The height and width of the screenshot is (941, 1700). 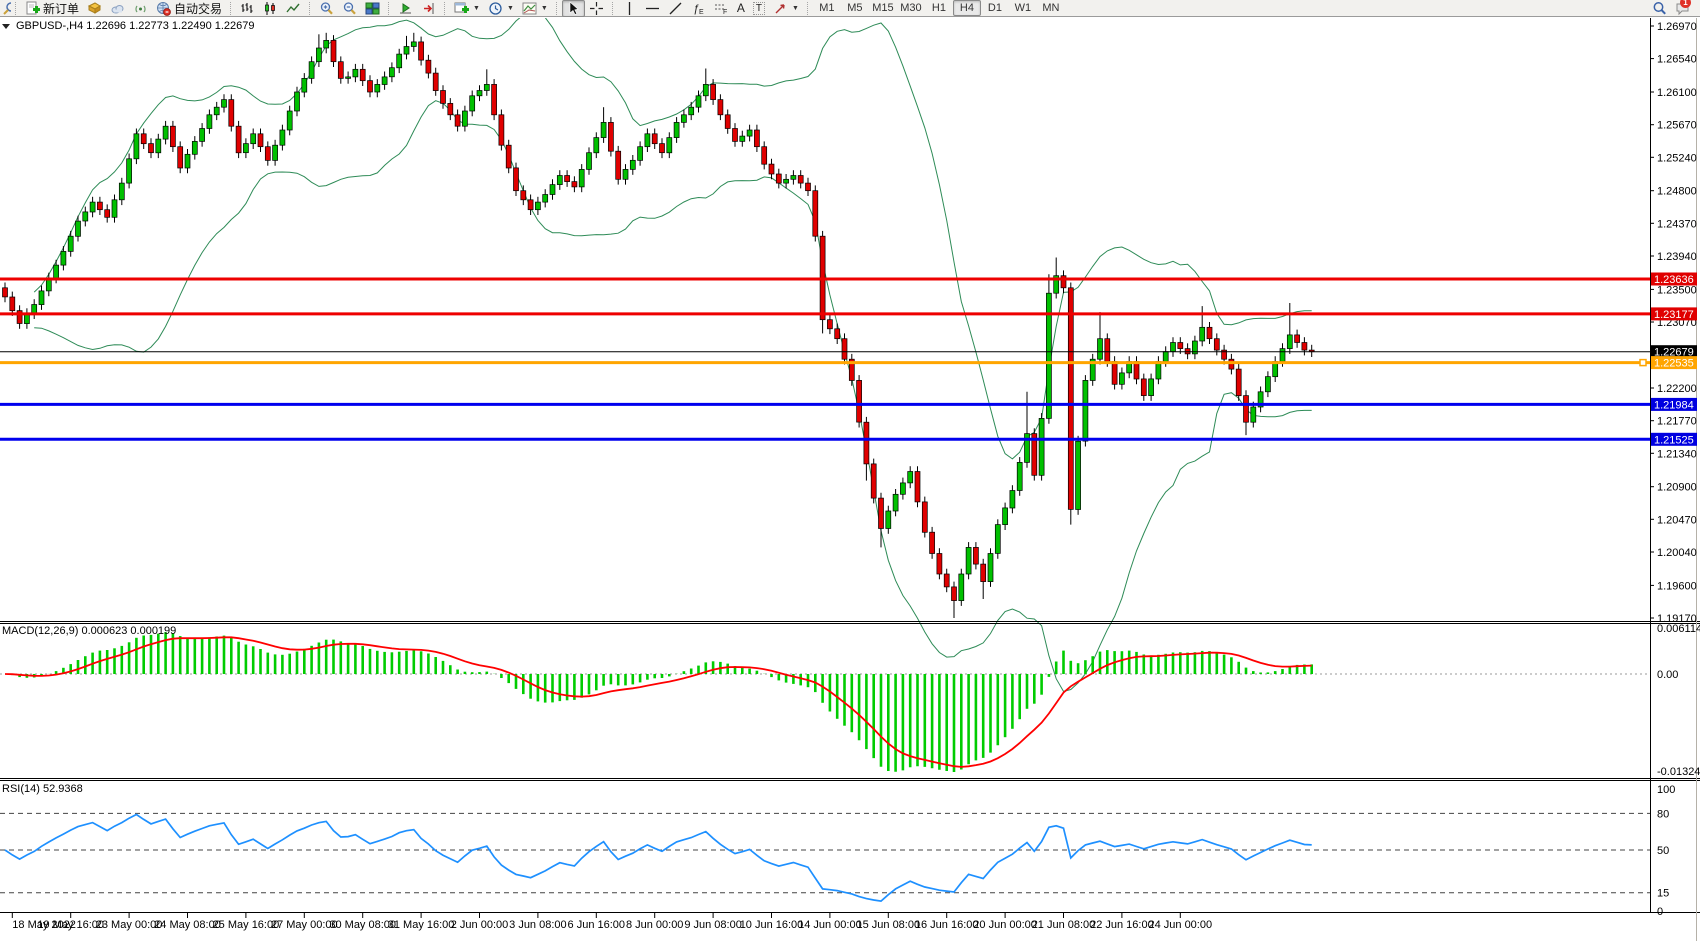 I want to click on cursor-tool-button, so click(x=573, y=8).